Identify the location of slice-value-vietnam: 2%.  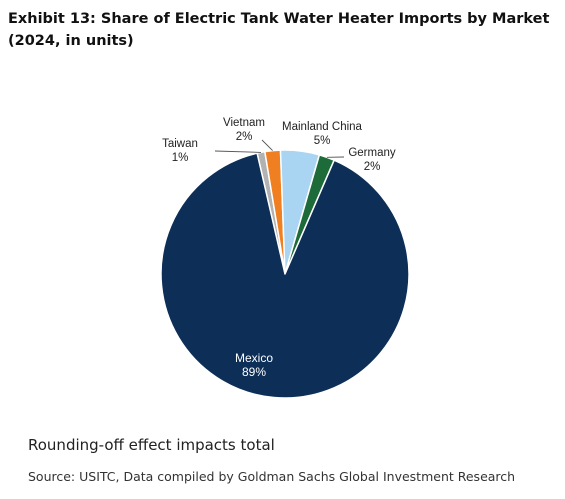
(244, 137).